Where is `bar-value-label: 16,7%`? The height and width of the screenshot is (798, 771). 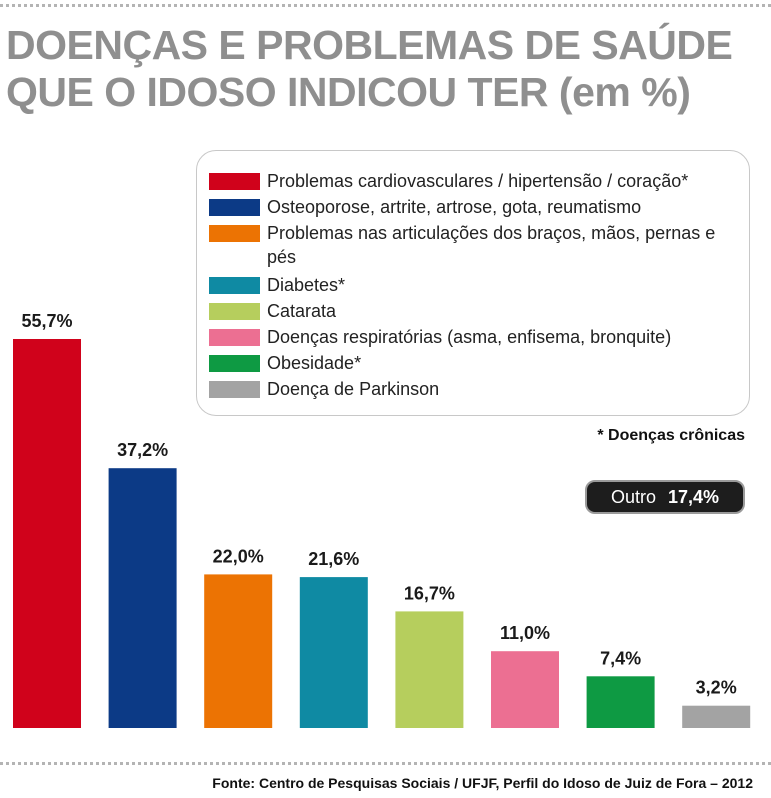
bar-value-label: 16,7% is located at coordinates (429, 593).